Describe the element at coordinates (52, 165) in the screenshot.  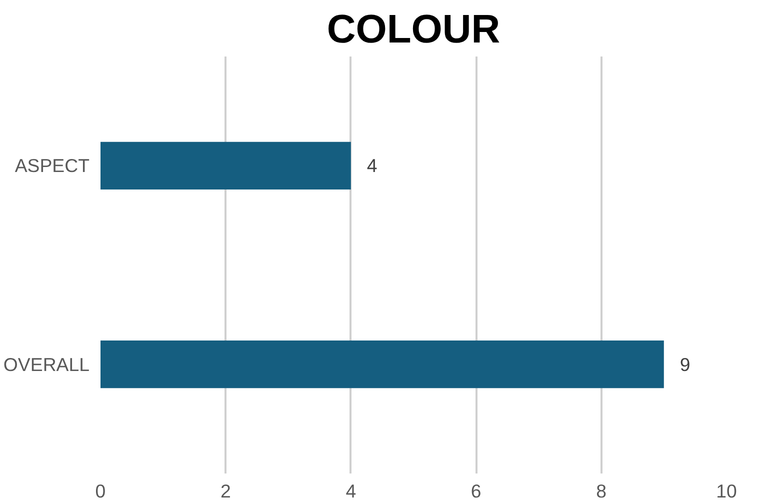
I see `y-tick-label: ASPECT` at that location.